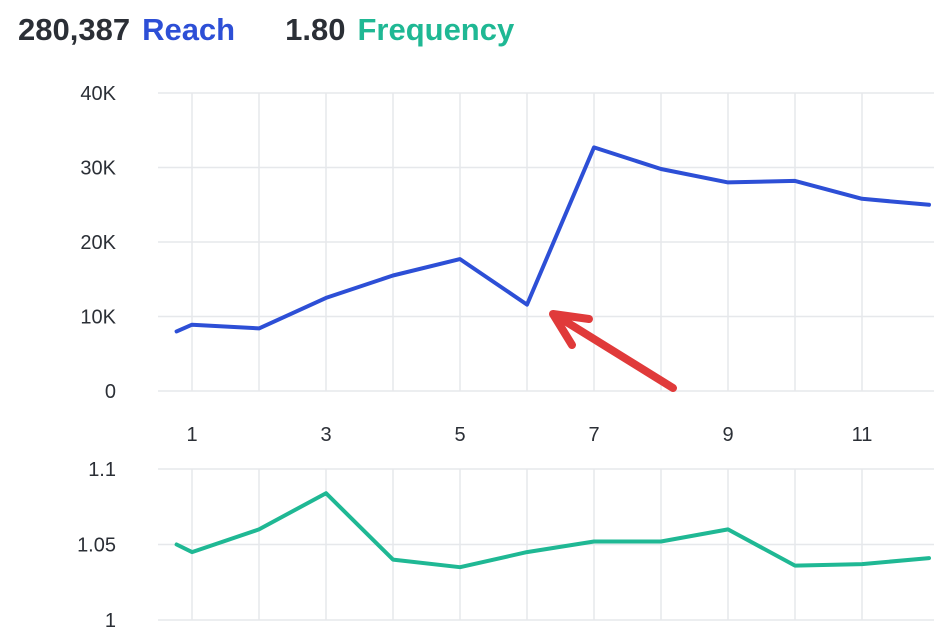 The width and height of the screenshot is (934, 644). I want to click on frequency-value: 1.80, so click(315, 29).